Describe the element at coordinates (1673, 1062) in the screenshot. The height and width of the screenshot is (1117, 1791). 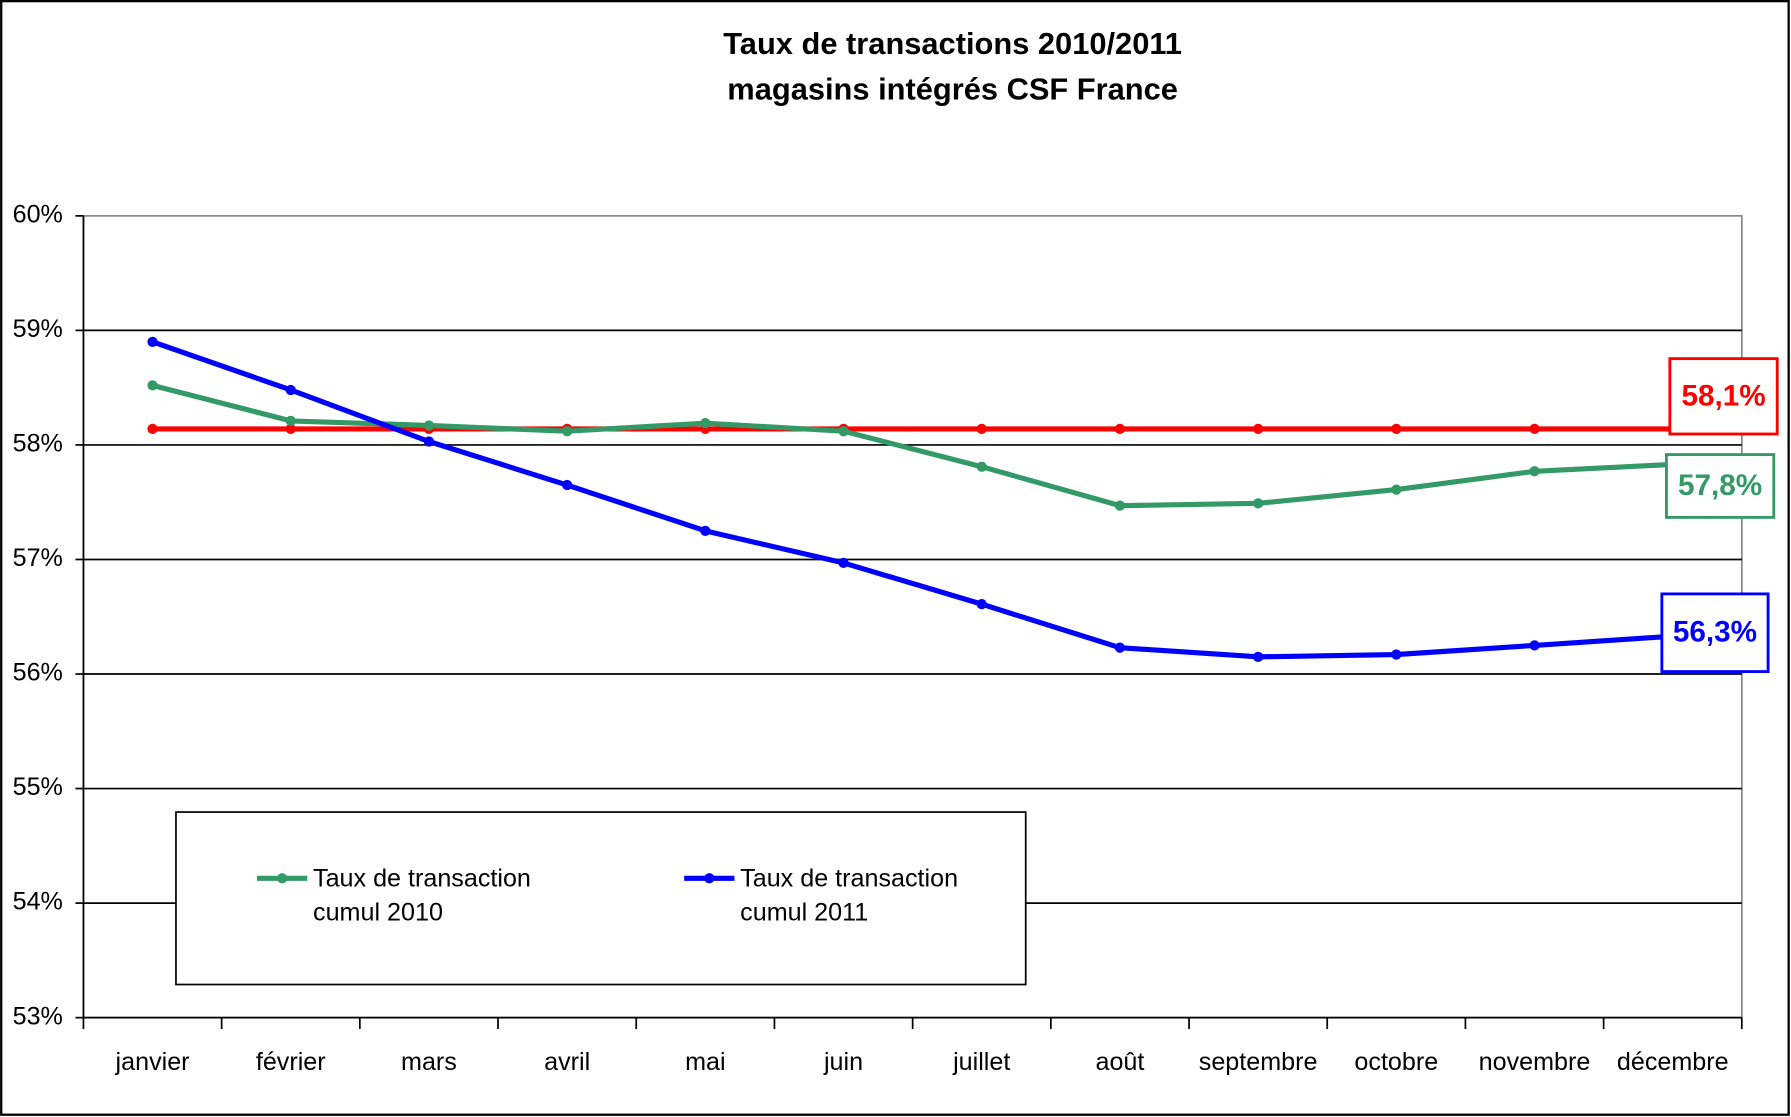
I see `x-tick-label: décembre` at that location.